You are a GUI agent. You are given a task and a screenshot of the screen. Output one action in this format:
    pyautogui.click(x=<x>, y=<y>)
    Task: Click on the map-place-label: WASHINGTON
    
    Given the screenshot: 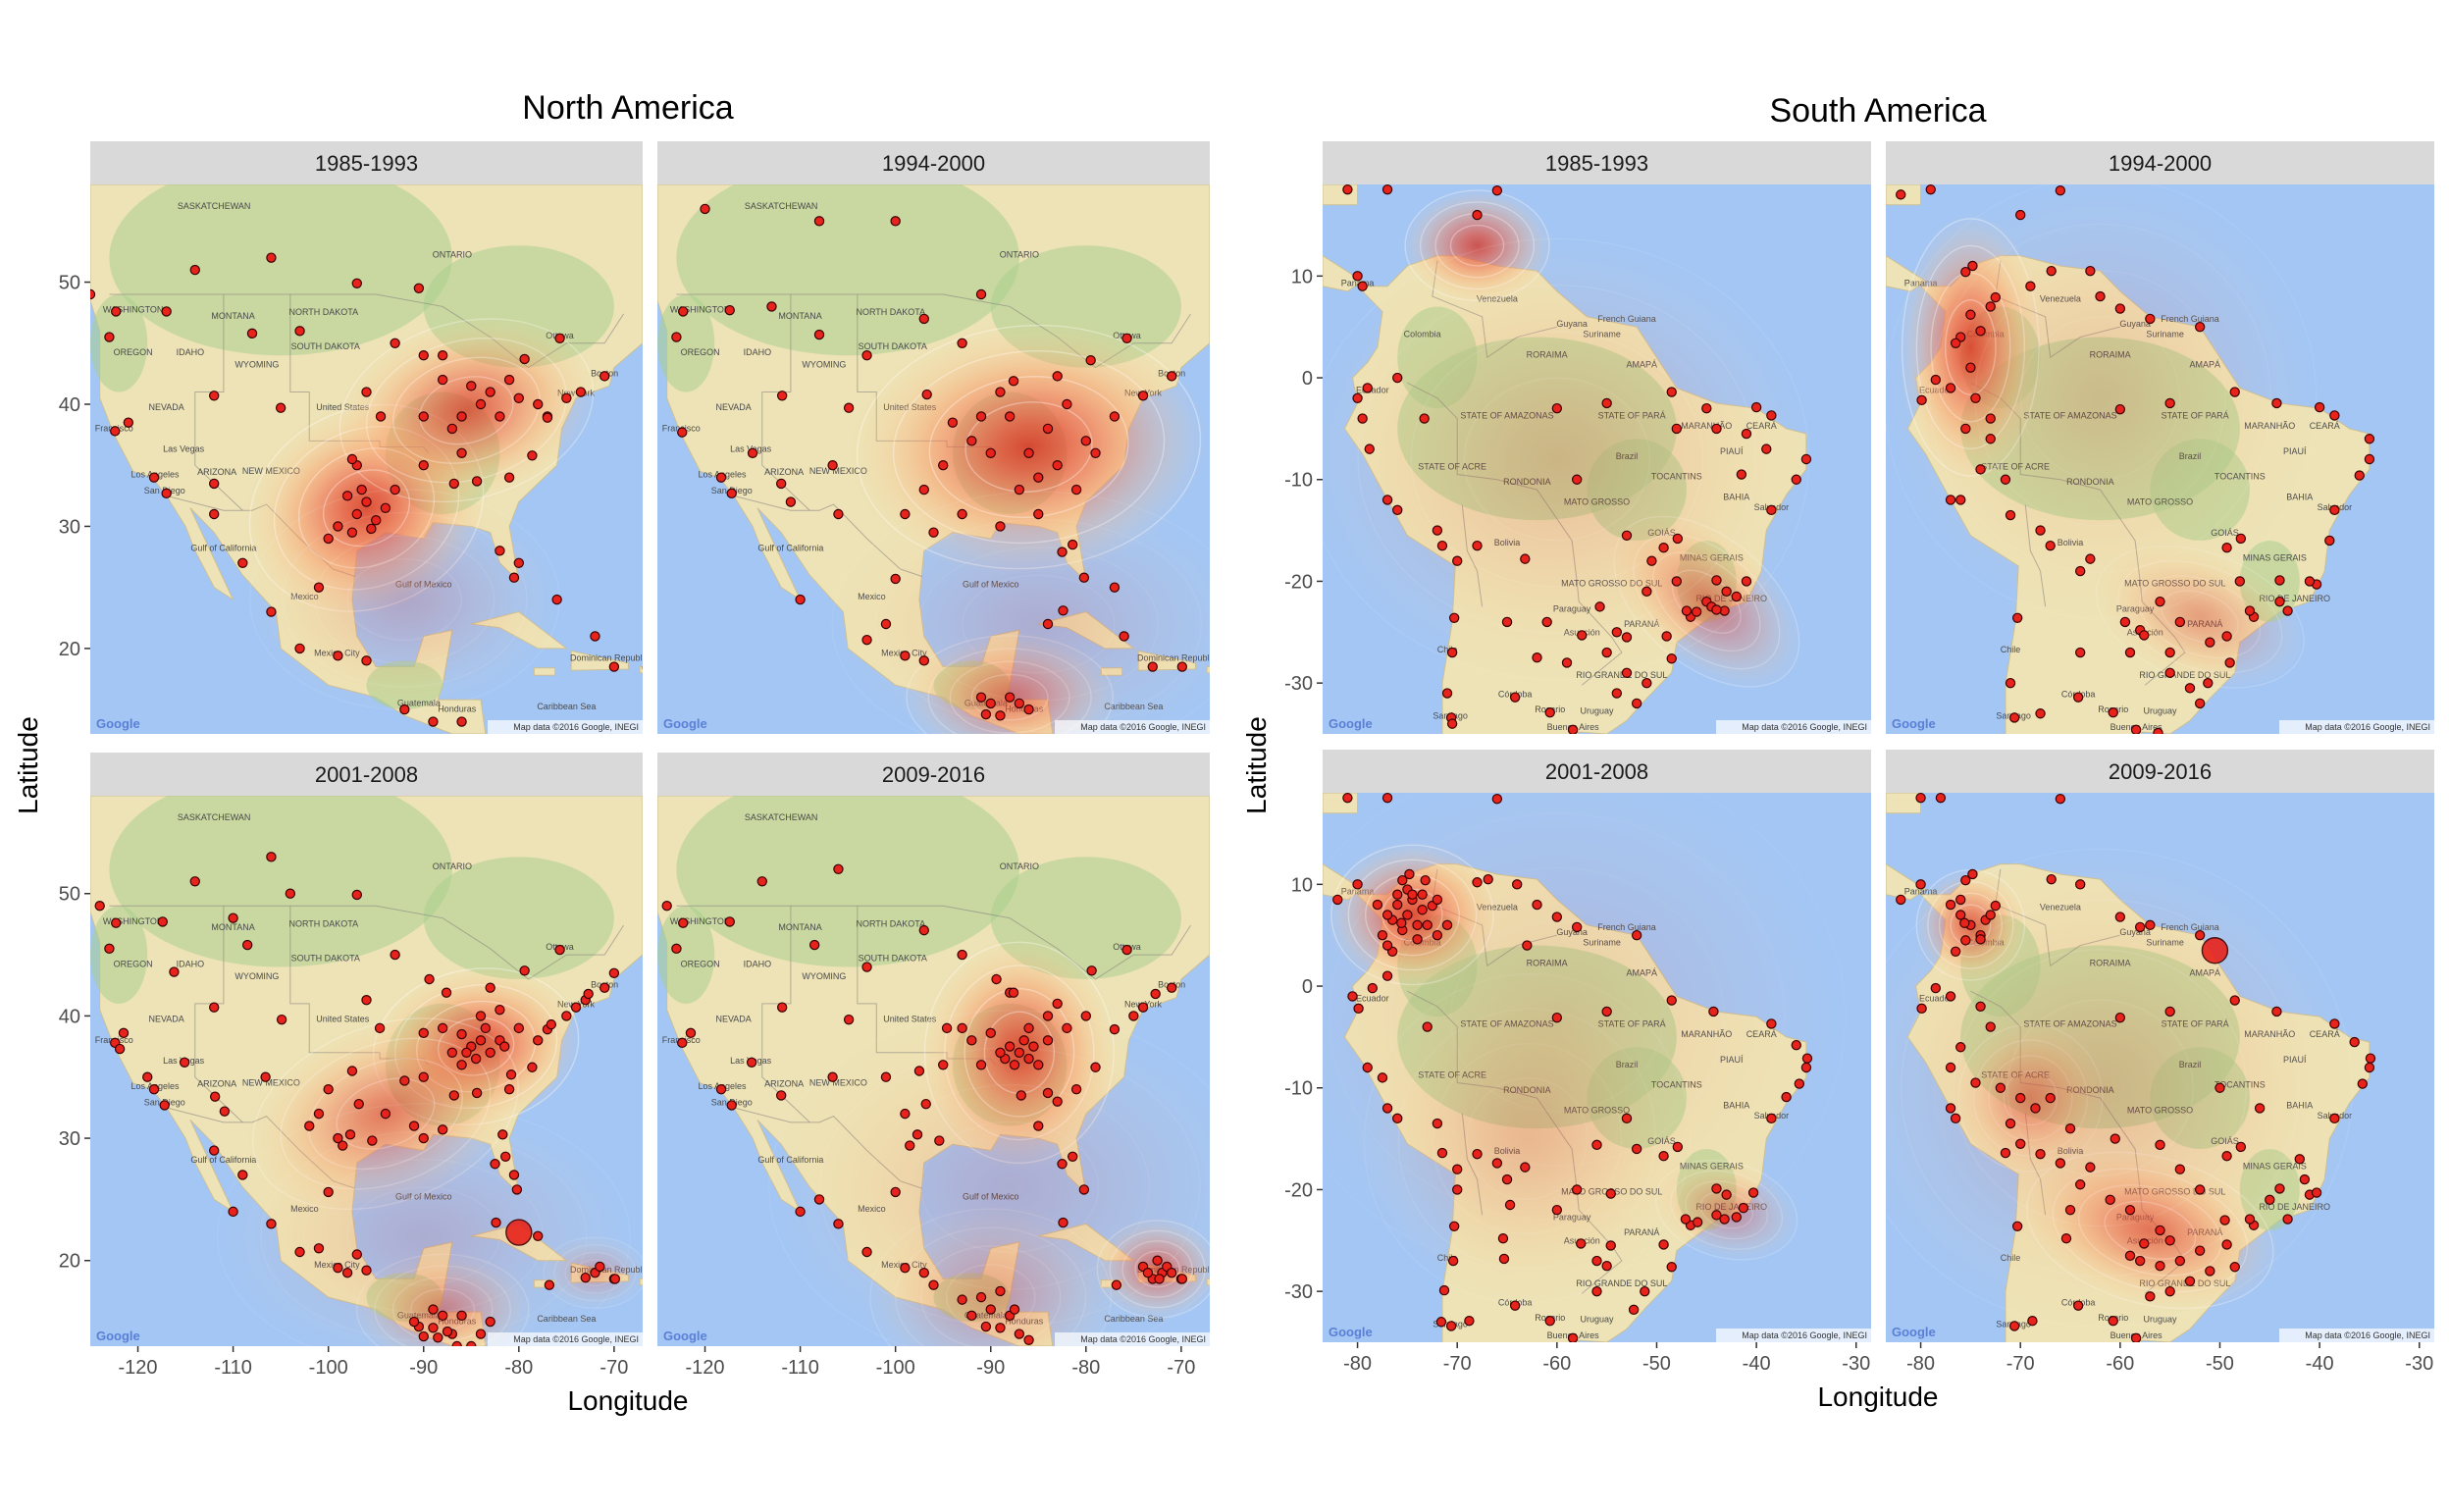 What is the action you would take?
    pyautogui.click(x=701, y=310)
    